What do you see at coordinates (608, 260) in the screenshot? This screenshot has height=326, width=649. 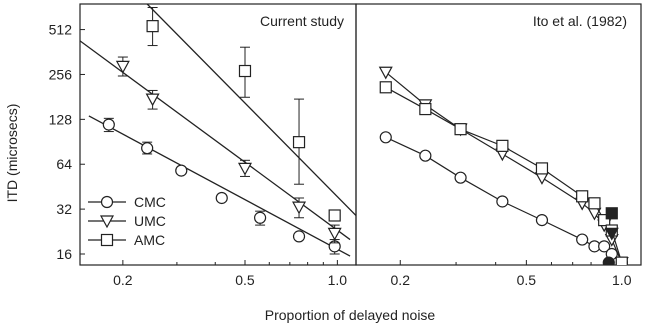 I see `data-point-circle-filled` at bounding box center [608, 260].